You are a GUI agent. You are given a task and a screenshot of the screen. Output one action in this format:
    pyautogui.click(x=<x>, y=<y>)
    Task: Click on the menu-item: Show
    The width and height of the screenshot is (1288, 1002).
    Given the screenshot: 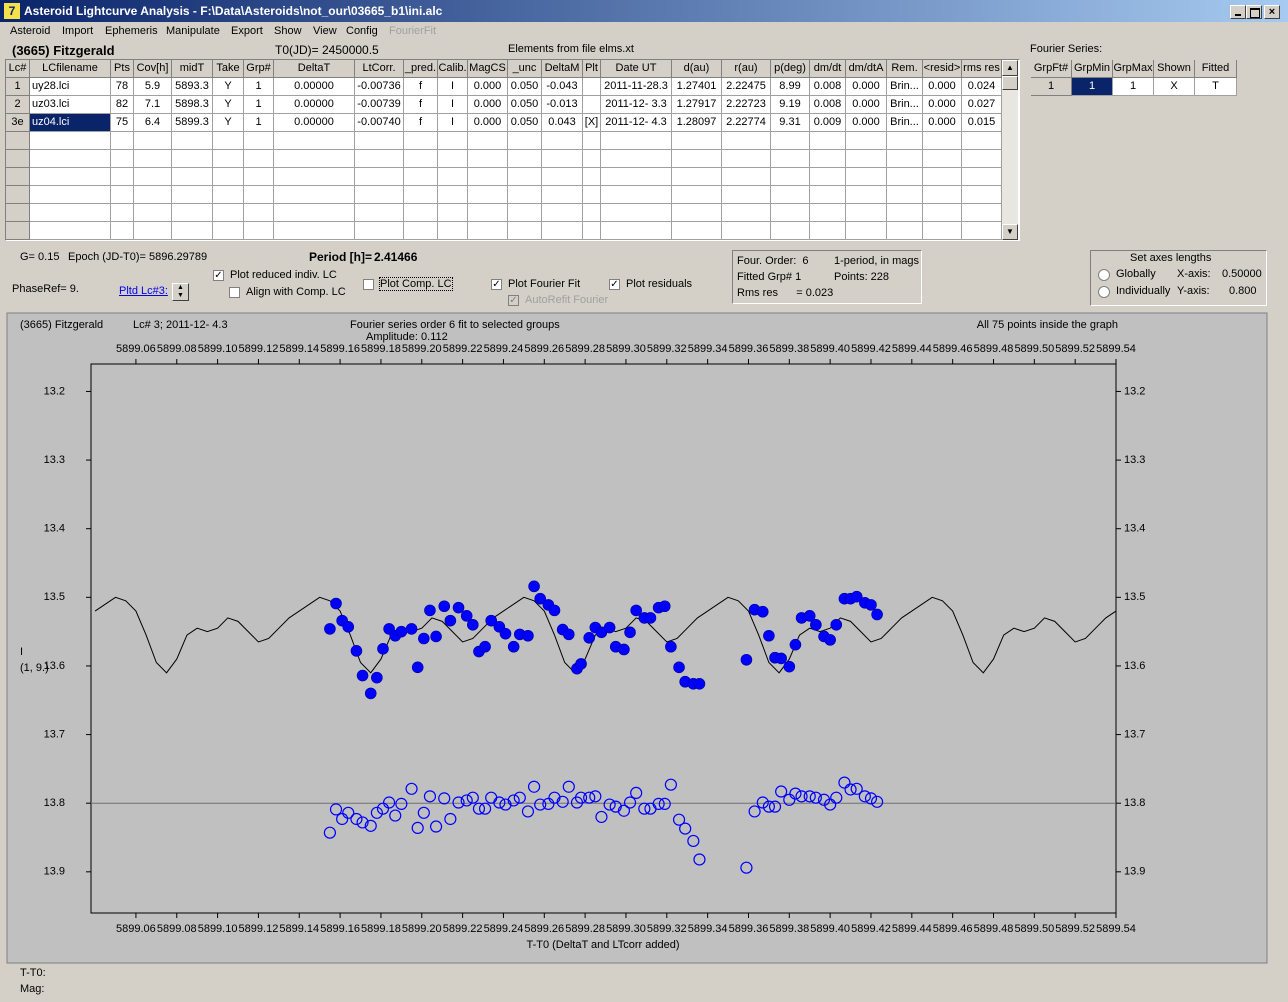 What is the action you would take?
    pyautogui.click(x=288, y=31)
    